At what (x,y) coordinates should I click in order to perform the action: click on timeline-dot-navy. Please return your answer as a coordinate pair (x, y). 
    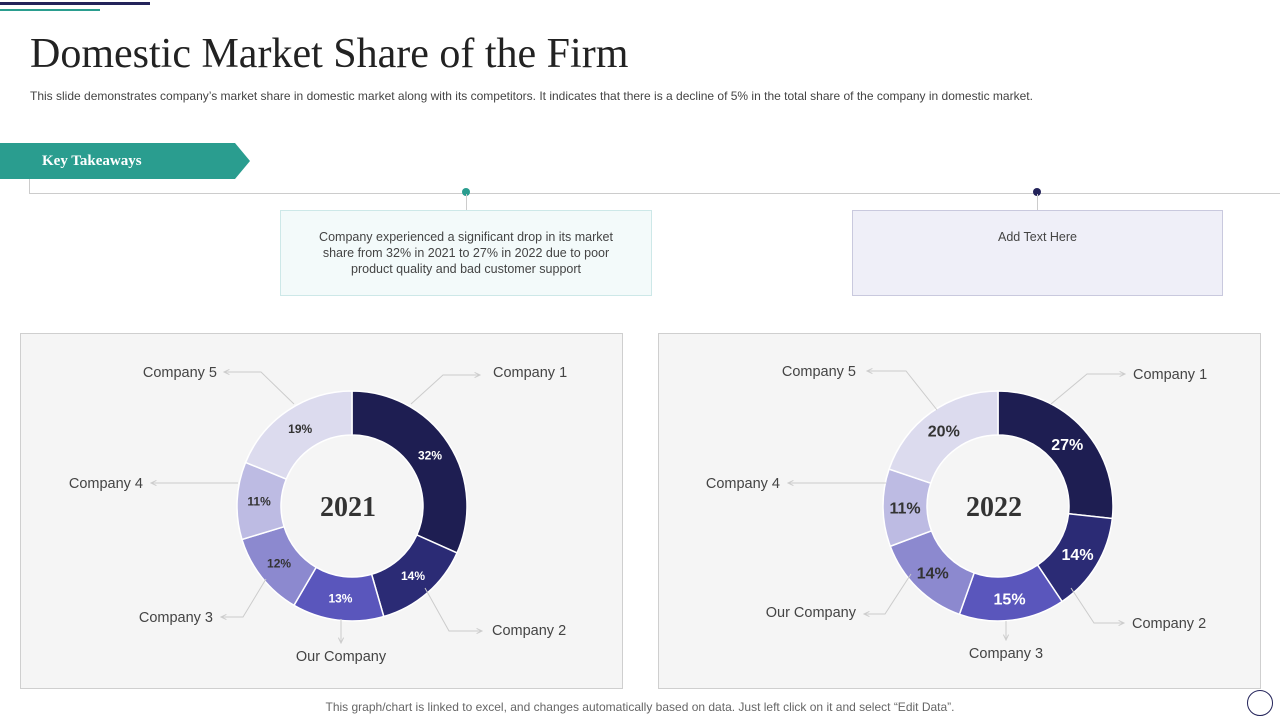
    Looking at the image, I should click on (1037, 192).